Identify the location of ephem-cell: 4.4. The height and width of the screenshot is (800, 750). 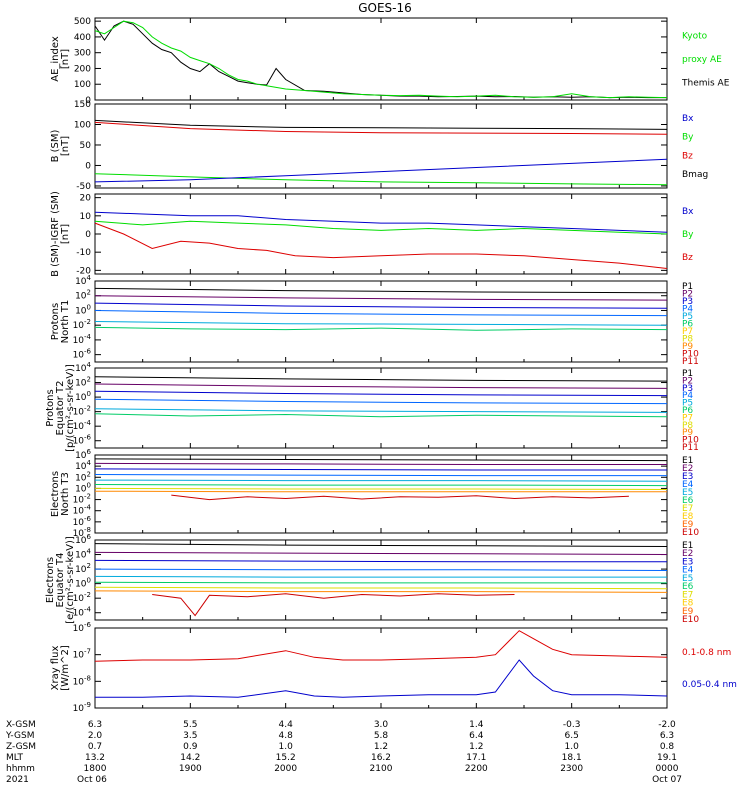
(286, 725).